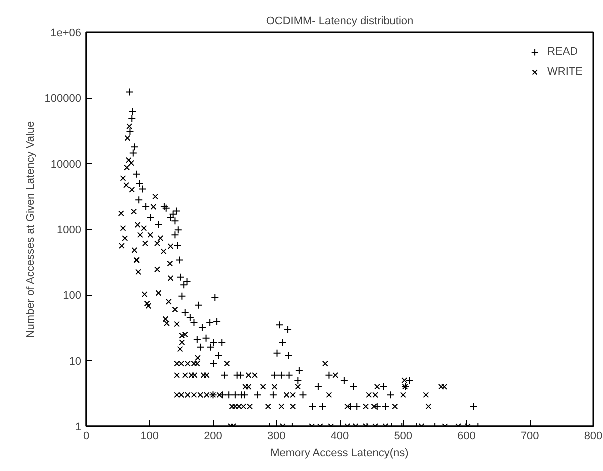 The height and width of the screenshot is (471, 603). I want to click on x-tick-label: 400, so click(340, 436).